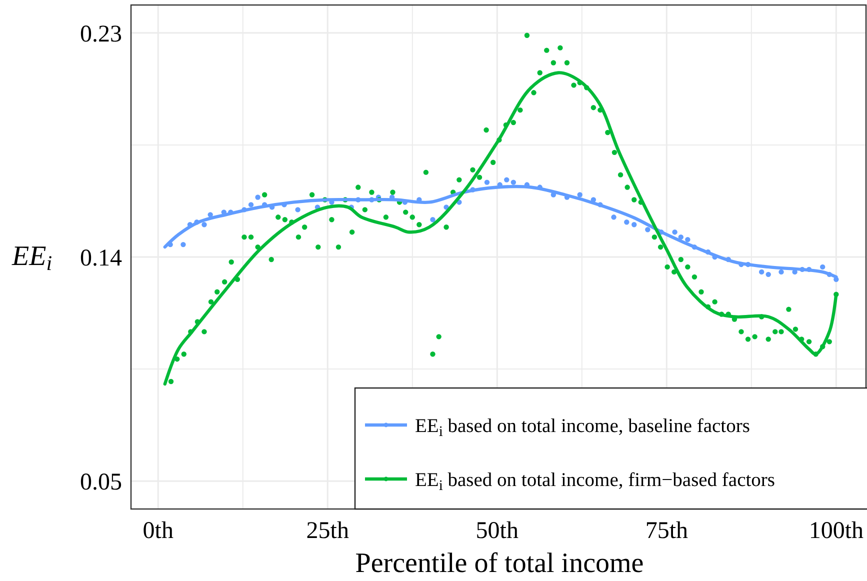 This screenshot has width=867, height=581. What do you see at coordinates (158, 531) in the screenshot?
I see `x-tick-label: 0th` at bounding box center [158, 531].